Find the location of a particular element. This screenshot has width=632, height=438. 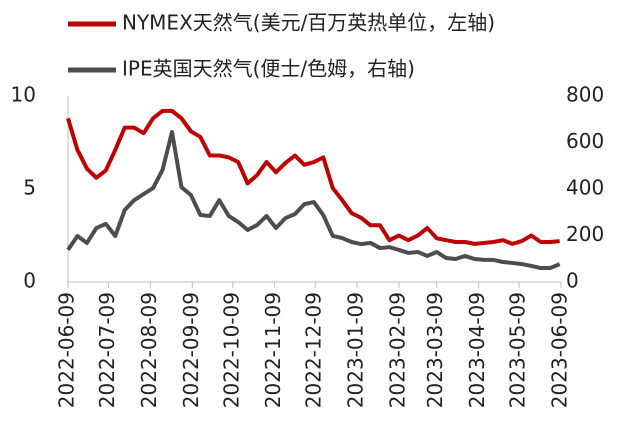

y2-tick-label: 200 is located at coordinates (585, 234).